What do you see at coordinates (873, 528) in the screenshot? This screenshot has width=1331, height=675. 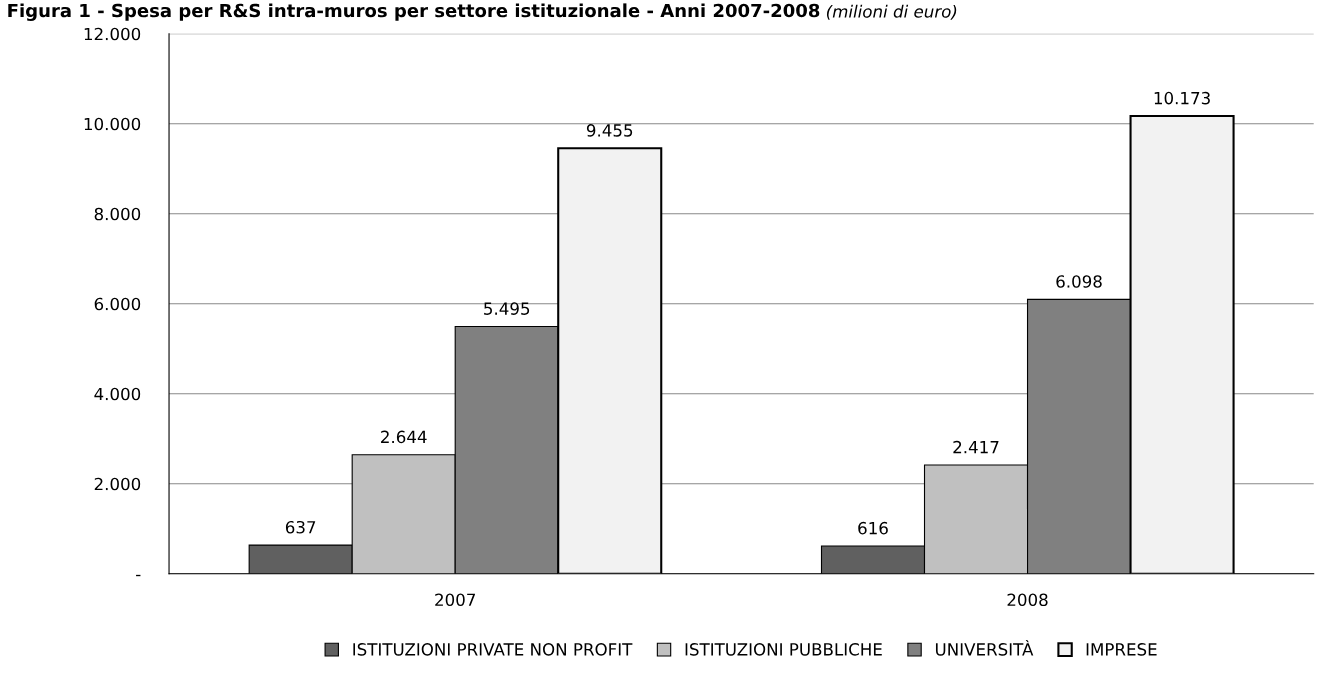 I see `data-label: 616` at bounding box center [873, 528].